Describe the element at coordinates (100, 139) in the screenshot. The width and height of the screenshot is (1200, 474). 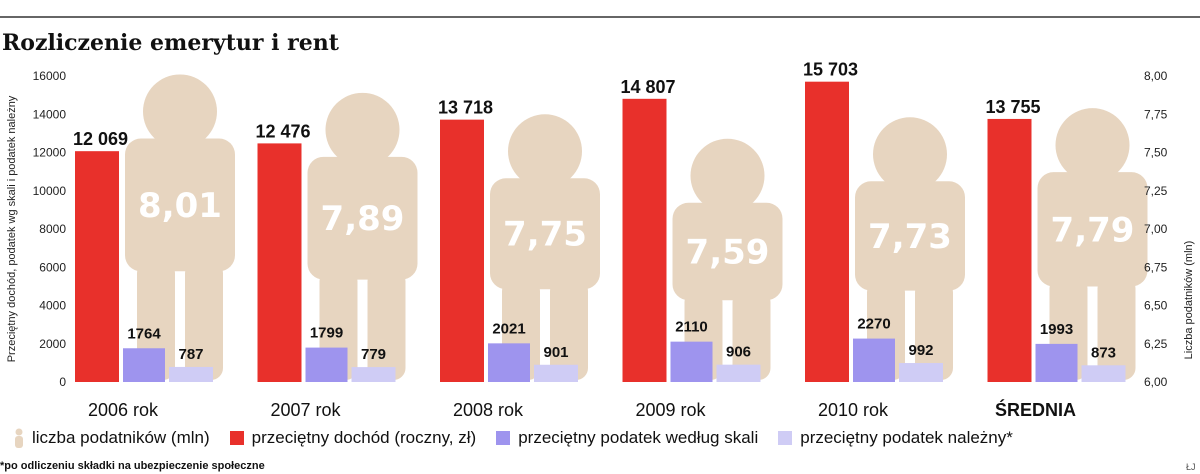
I see `value-label-income: 12 069` at that location.